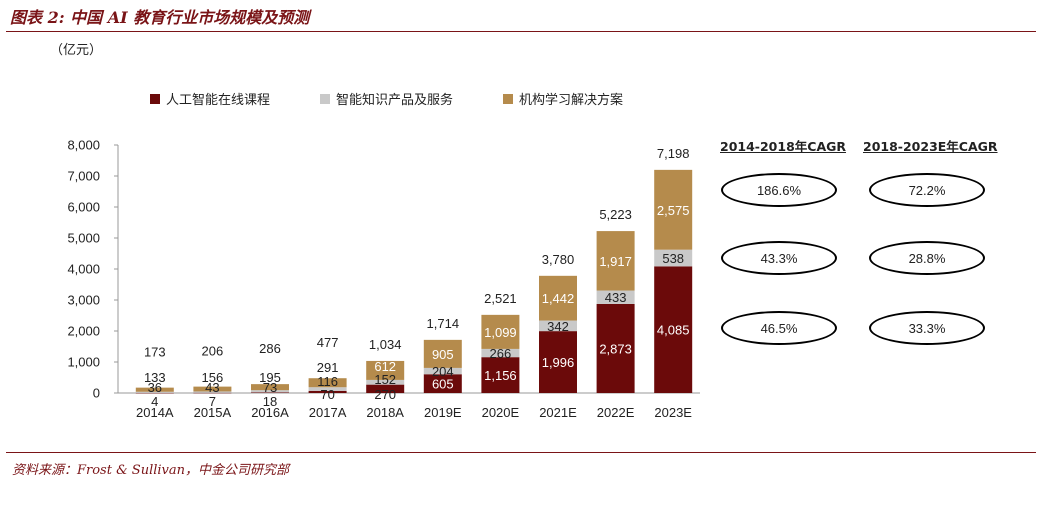  Describe the element at coordinates (927, 328) in the screenshot. I see `cagr-institution-solutions-2018-2023: 33.3%` at that location.